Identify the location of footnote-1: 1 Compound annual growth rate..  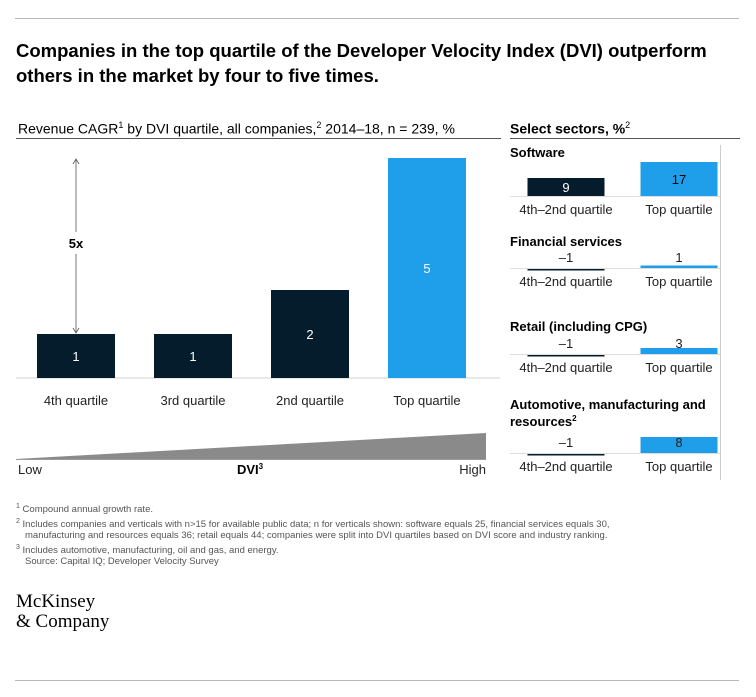
(313, 508).